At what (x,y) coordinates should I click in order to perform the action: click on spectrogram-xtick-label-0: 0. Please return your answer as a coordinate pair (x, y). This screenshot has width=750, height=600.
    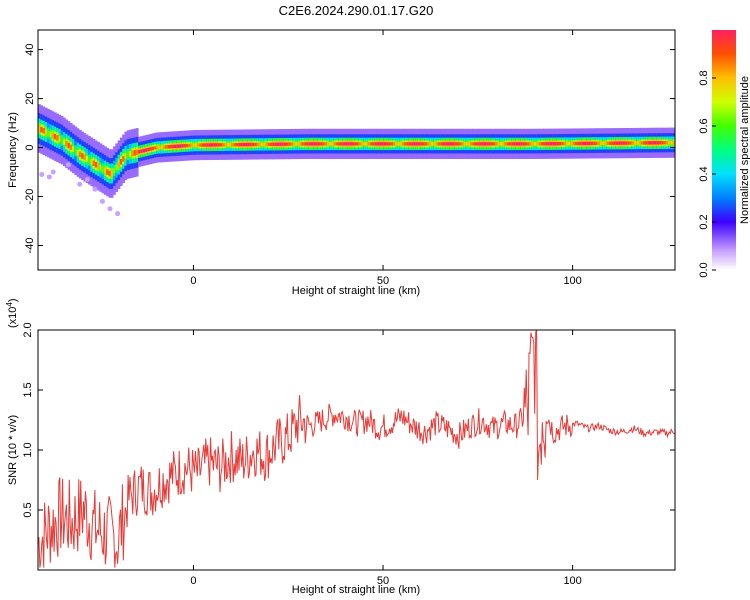
    Looking at the image, I should click on (193, 281).